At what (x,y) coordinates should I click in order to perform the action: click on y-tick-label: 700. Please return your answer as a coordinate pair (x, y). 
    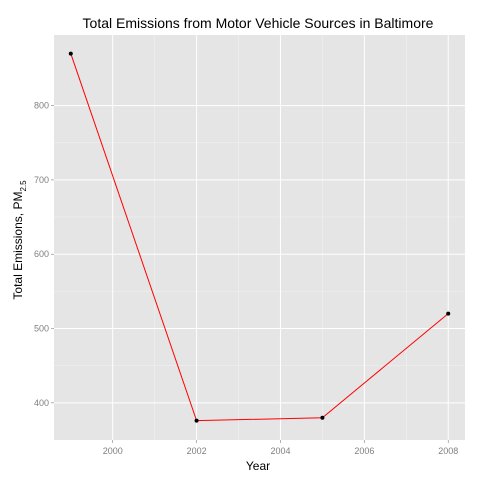
    Looking at the image, I should click on (41, 180).